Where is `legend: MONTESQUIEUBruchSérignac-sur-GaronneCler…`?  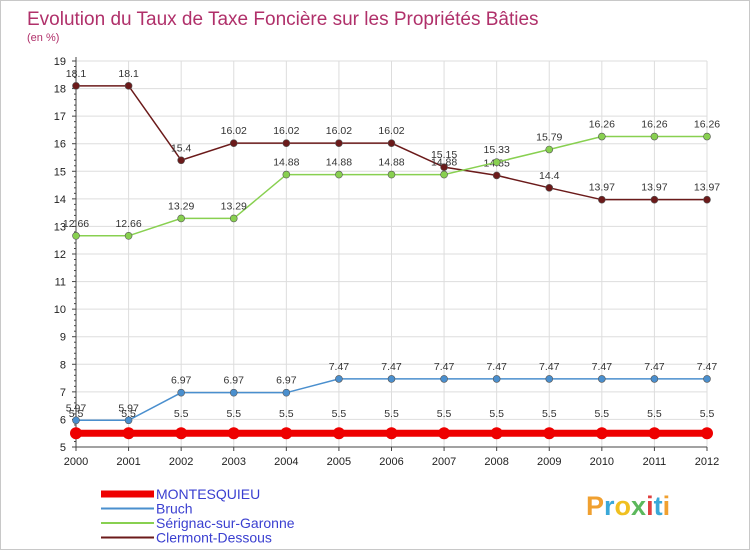 legend: MONTESQUIEUBruchSérignac-sur-GaronneCler… is located at coordinates (198, 516).